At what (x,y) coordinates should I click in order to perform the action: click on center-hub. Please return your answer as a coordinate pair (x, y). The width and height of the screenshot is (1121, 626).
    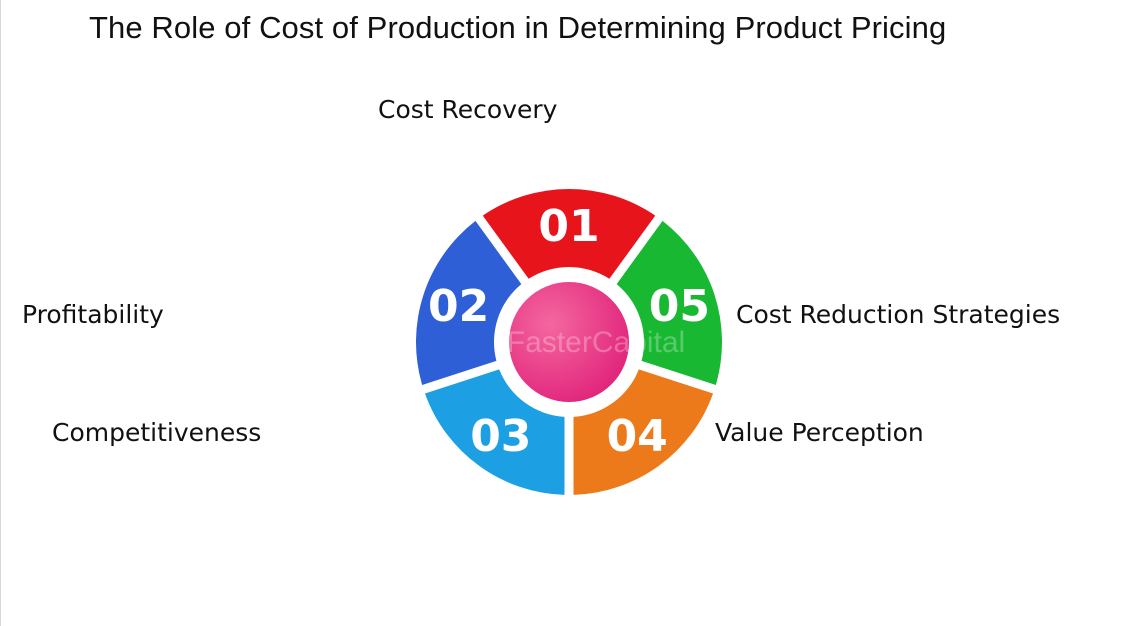
    Looking at the image, I should click on (569, 342).